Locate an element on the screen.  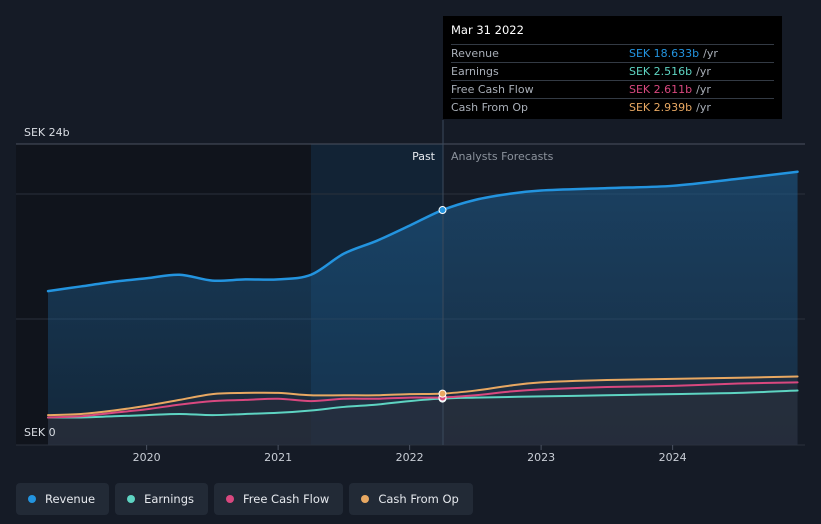
forecast-label: Analysts Forecasts is located at coordinates (502, 156).